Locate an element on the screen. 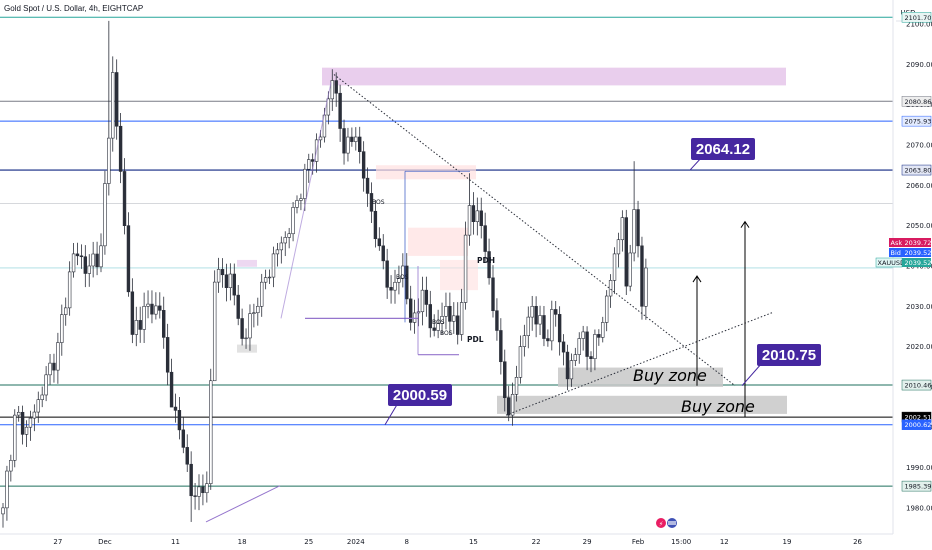 The image size is (932, 550). x-tick-label: Dec is located at coordinates (105, 542).